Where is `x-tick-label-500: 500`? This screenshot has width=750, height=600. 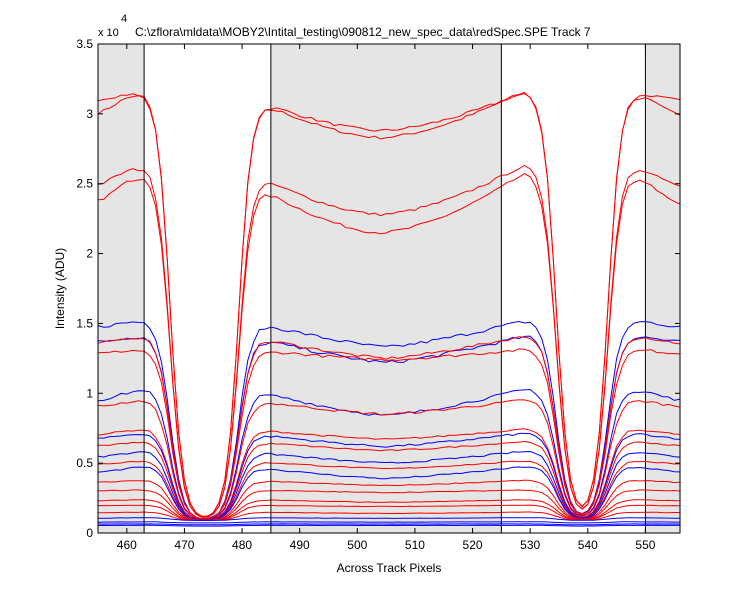 x-tick-label-500: 500 is located at coordinates (357, 545).